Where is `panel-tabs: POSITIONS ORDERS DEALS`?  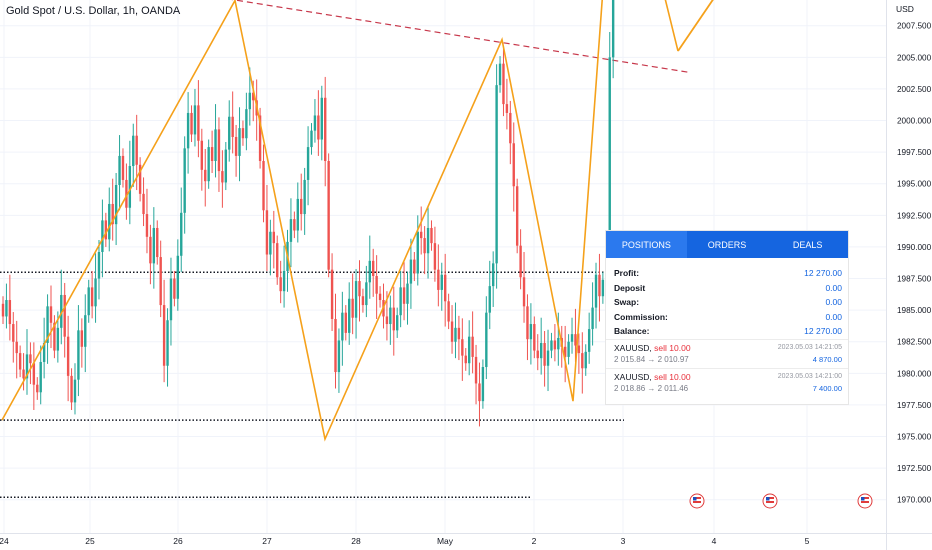
panel-tabs: POSITIONS ORDERS DEALS is located at coordinates (727, 244).